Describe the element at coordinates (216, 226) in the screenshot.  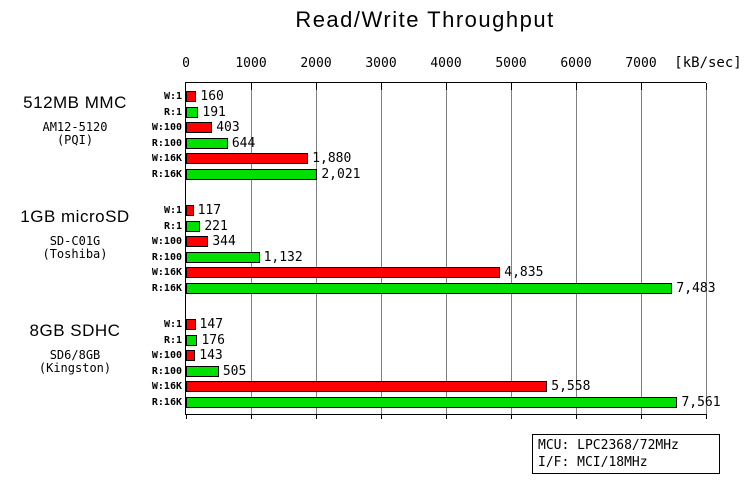
I see `bar-value: 221` at that location.